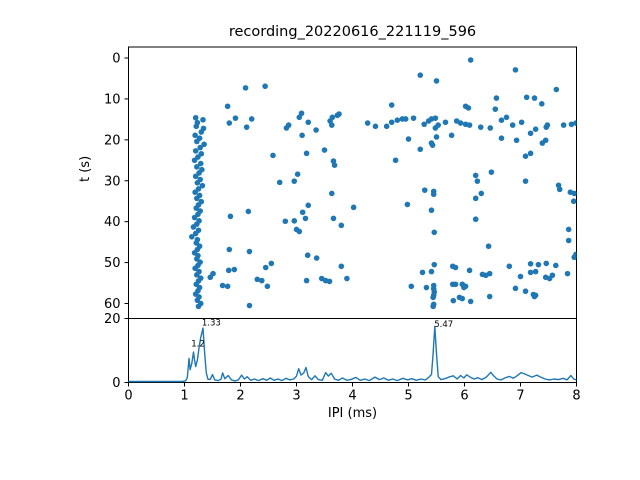  Describe the element at coordinates (296, 396) in the screenshot. I see `x-tick-label: 3` at that location.